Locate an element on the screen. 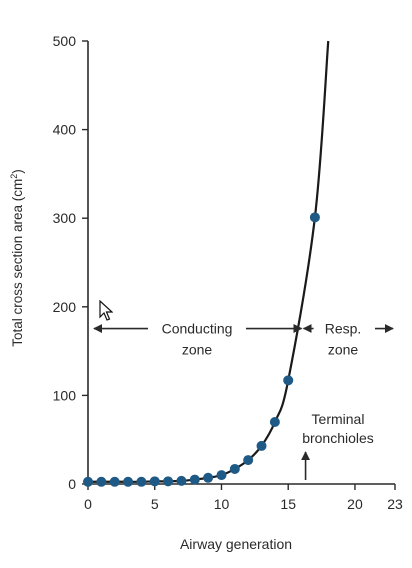  y-tick-label: 200 is located at coordinates (65, 307).